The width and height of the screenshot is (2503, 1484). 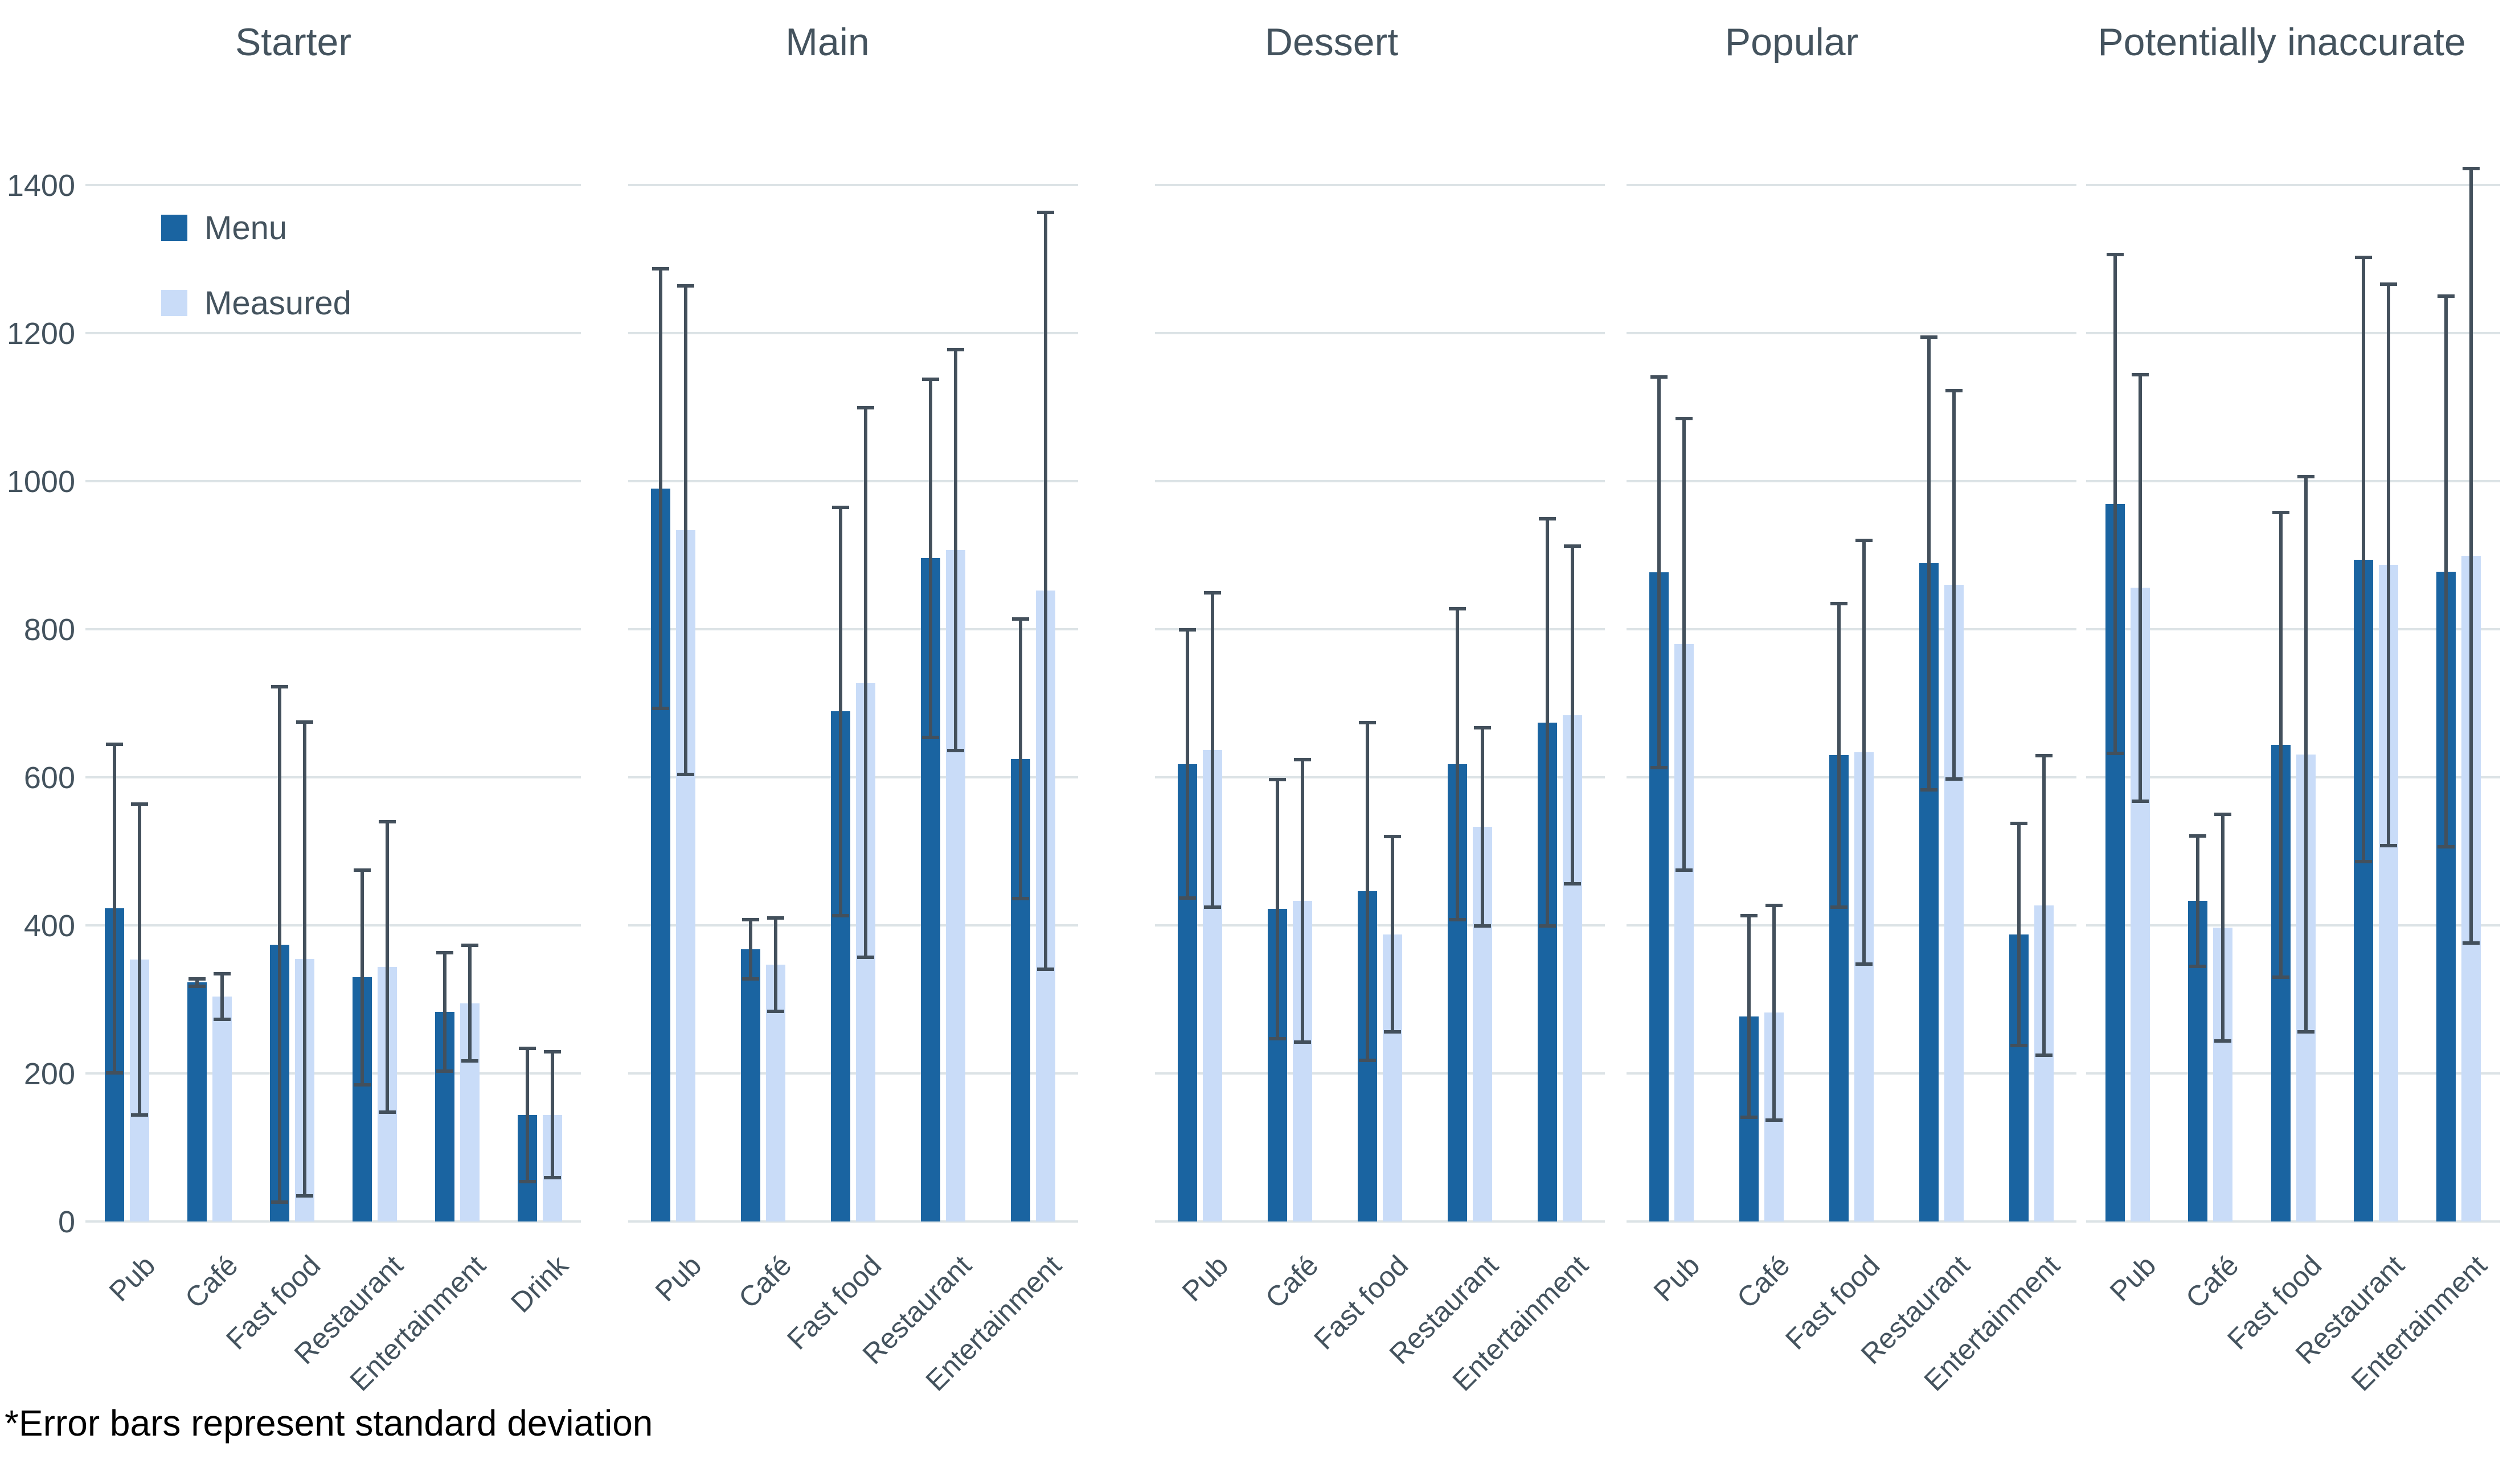 What do you see at coordinates (174, 228) in the screenshot?
I see `legend-swatch-menu-icon` at bounding box center [174, 228].